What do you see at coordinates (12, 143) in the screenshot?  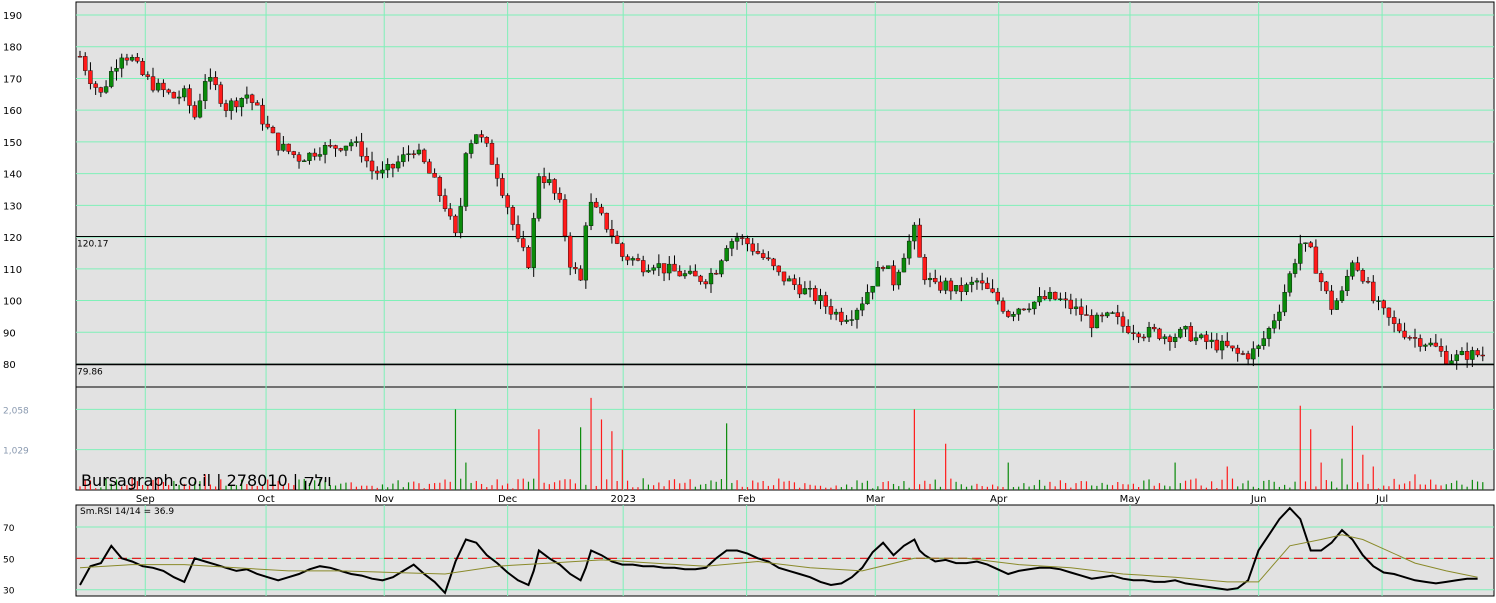 I see `y-tick-label: 150` at bounding box center [12, 143].